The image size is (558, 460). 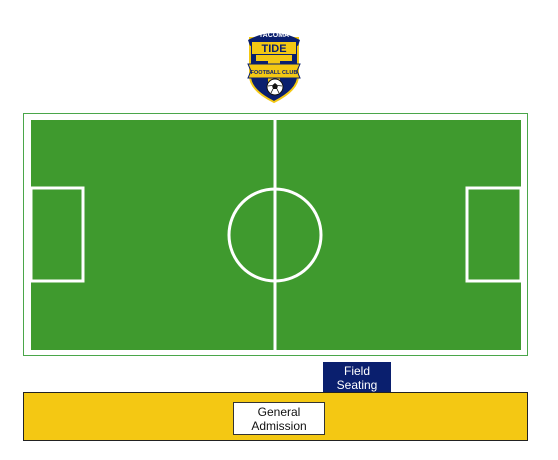 What do you see at coordinates (279, 412) in the screenshot?
I see `general-admission-label-line1: General` at bounding box center [279, 412].